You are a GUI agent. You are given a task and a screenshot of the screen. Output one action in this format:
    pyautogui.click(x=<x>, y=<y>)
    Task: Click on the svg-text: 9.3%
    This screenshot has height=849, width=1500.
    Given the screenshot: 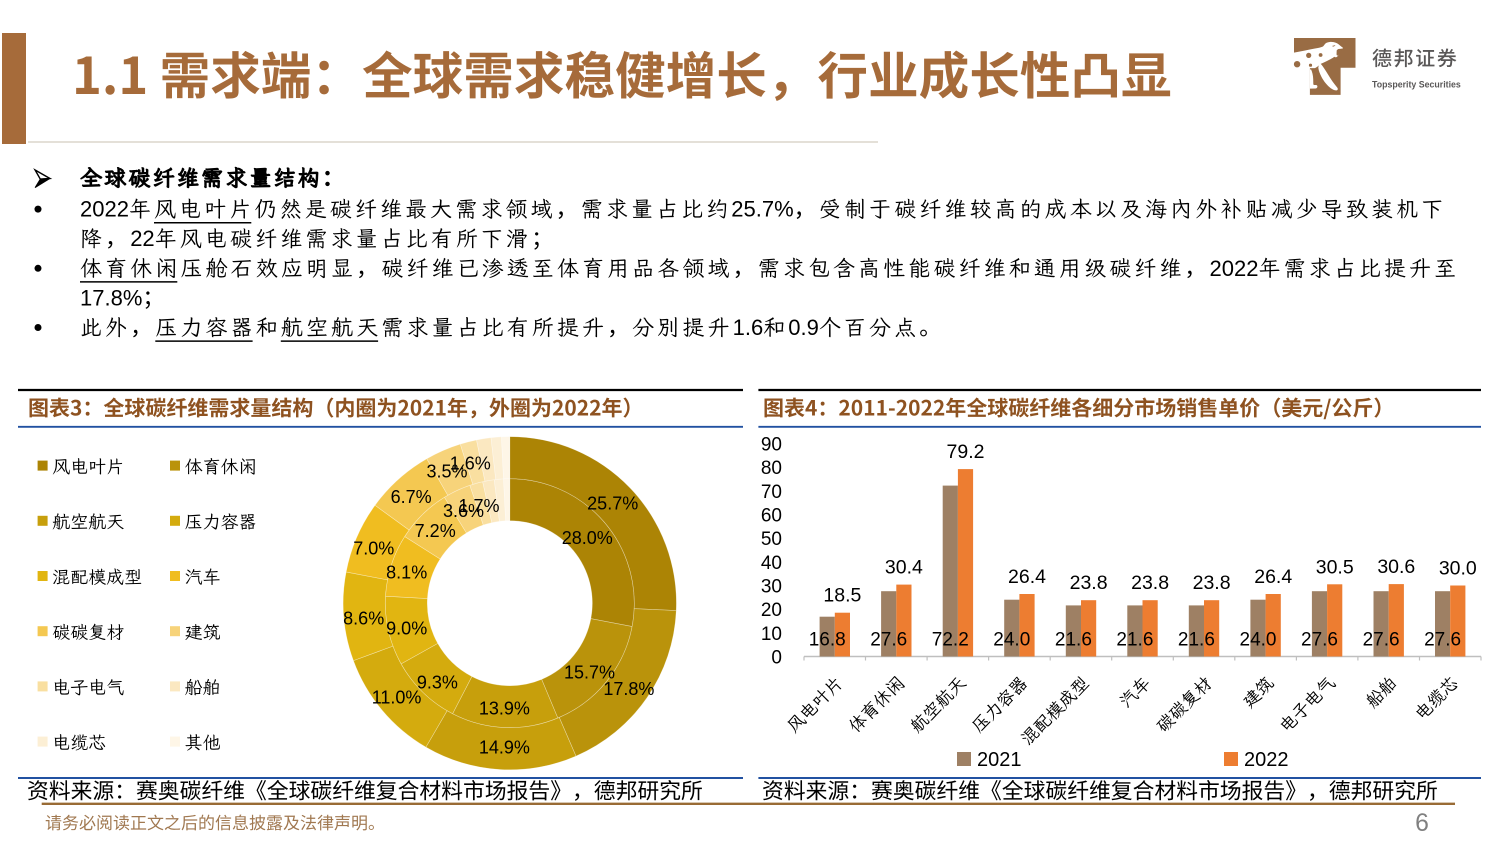 What is the action you would take?
    pyautogui.click(x=437, y=682)
    